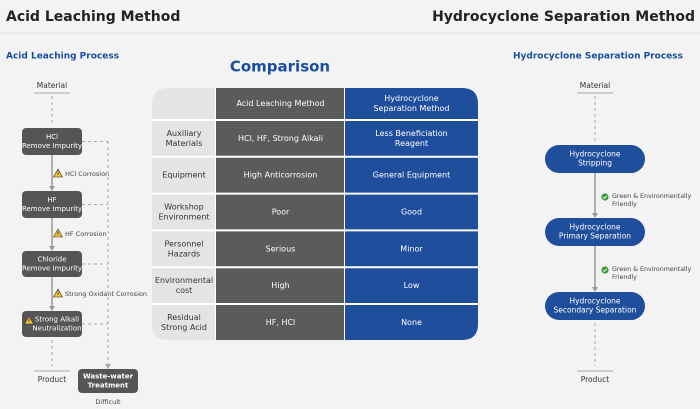 This screenshot has width=700, height=409. What do you see at coordinates (87, 174) in the screenshot?
I see `warning-note: HCl Corrosion` at bounding box center [87, 174].